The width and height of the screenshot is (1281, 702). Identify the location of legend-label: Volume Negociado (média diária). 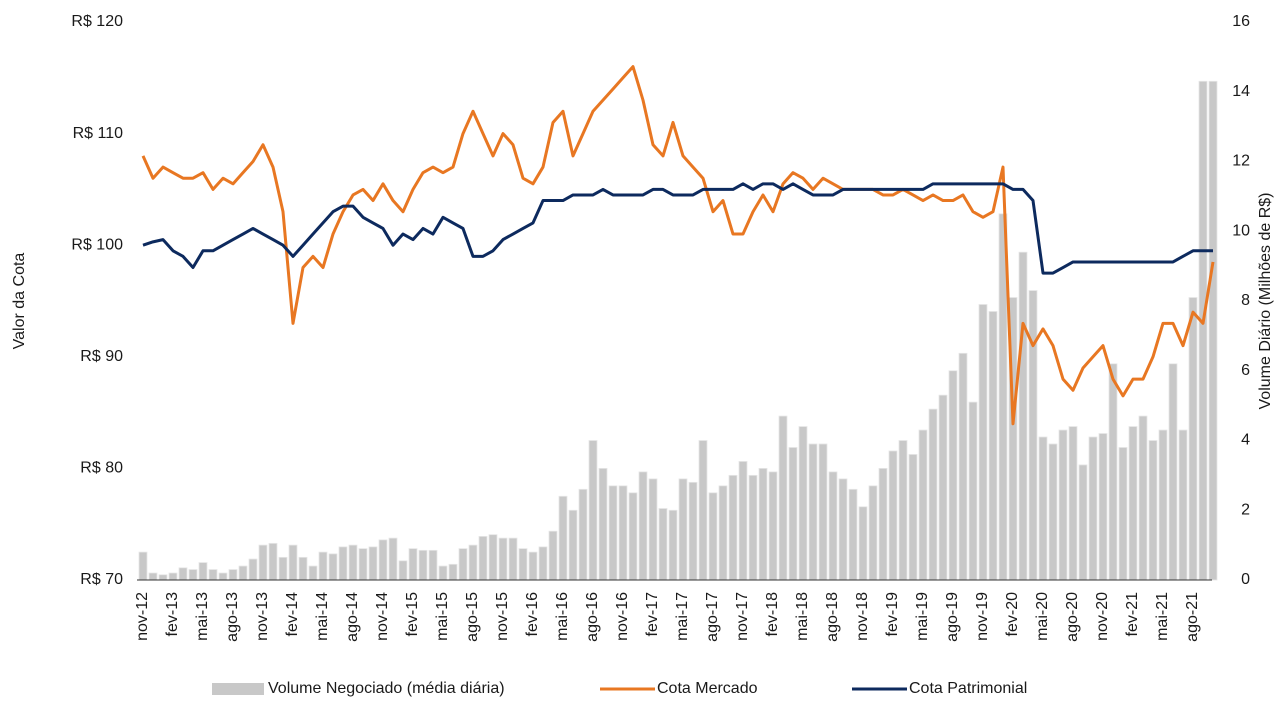
(386, 688).